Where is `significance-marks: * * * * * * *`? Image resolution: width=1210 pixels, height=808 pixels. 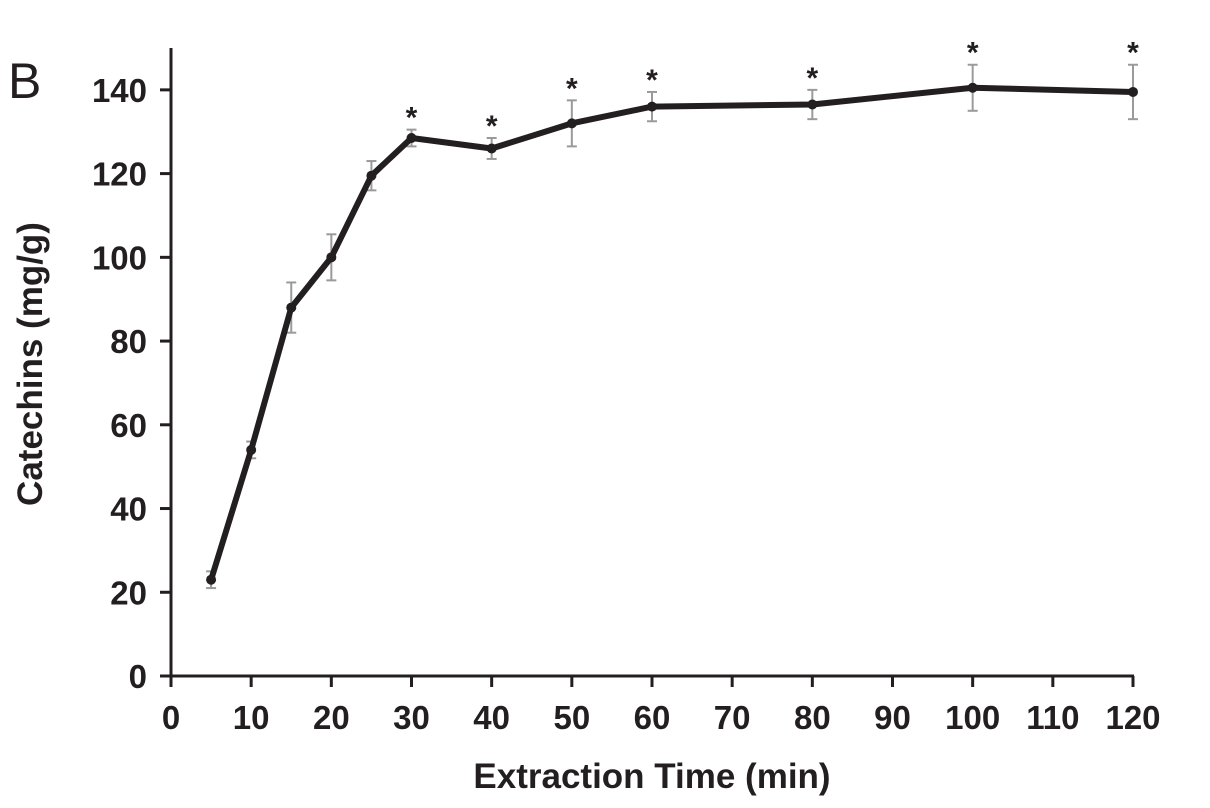 significance-marks: * * * * * * * is located at coordinates (773, 90).